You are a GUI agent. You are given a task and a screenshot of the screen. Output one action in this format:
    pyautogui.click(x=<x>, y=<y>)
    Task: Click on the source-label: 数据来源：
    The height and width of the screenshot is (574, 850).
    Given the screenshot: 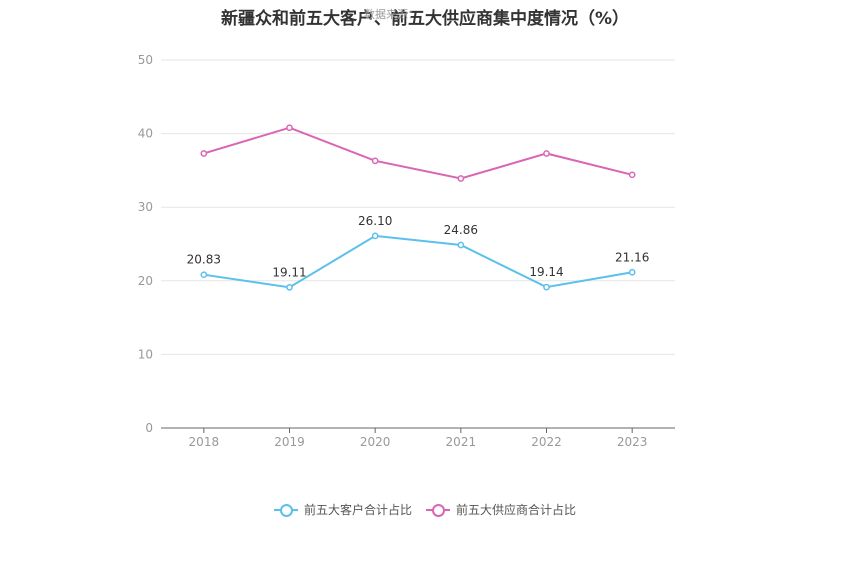 What is the action you would take?
    pyautogui.click(x=391, y=14)
    